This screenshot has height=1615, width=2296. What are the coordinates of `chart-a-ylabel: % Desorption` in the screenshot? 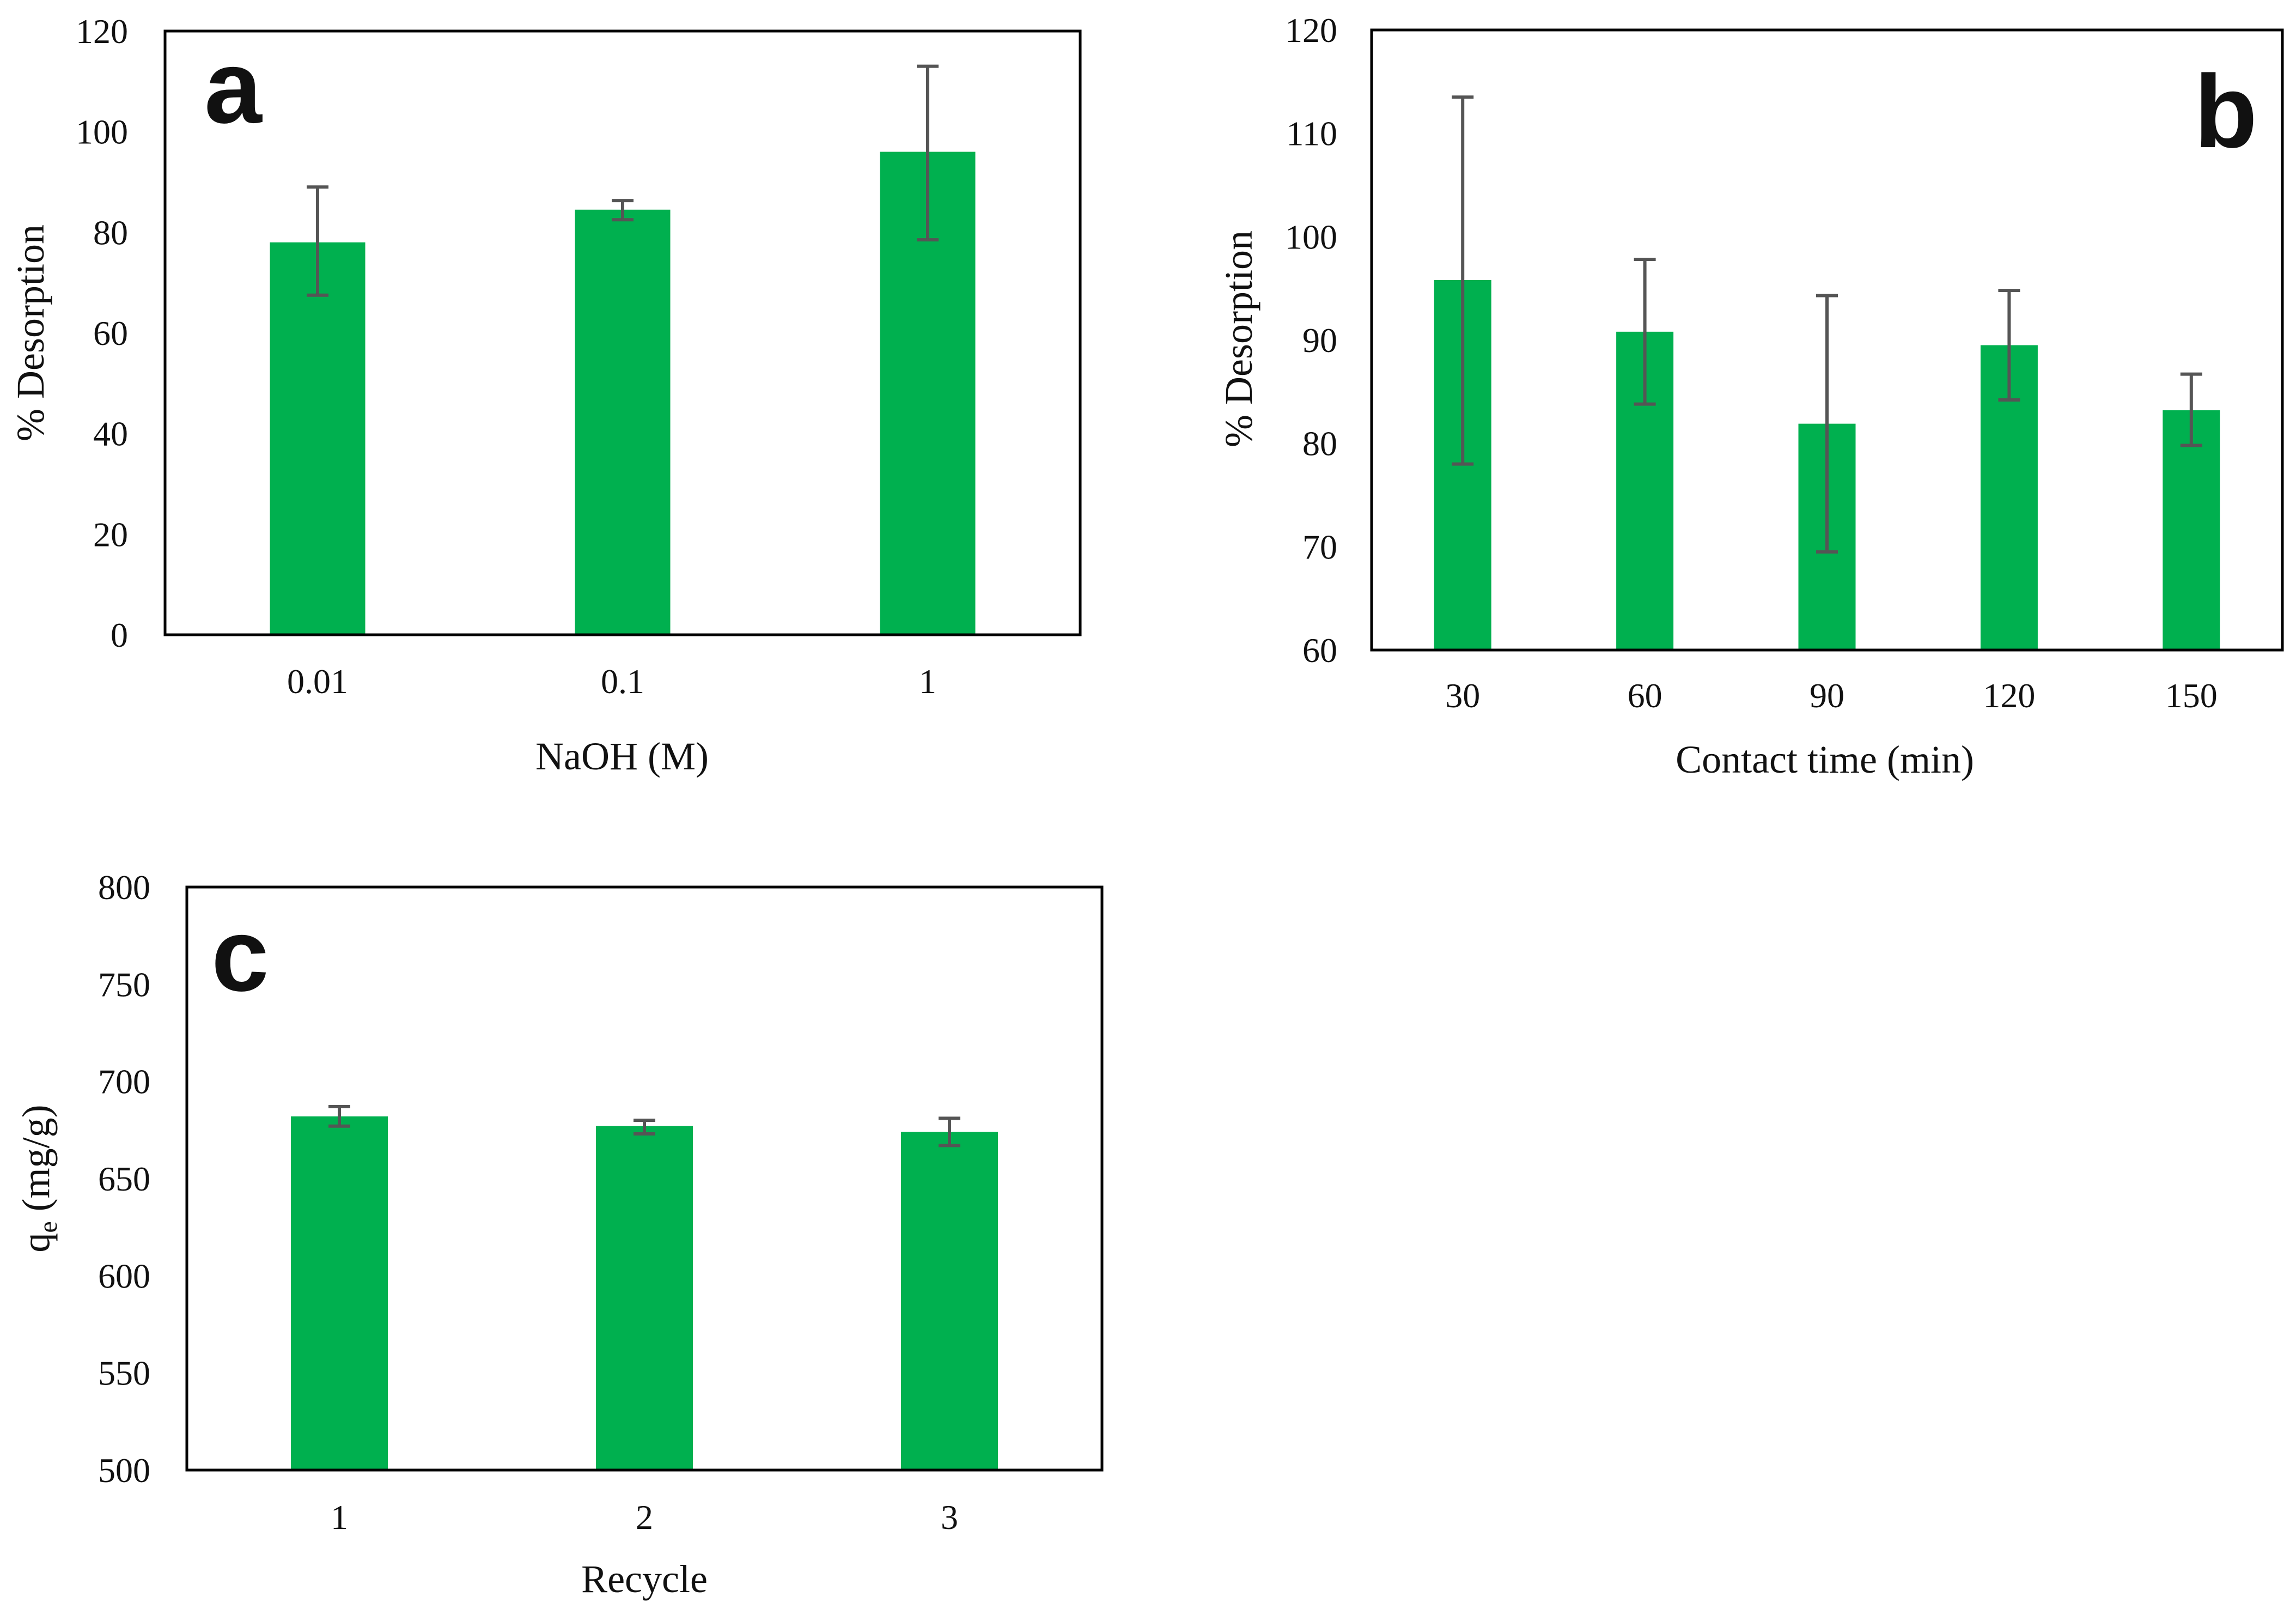 It's located at (30, 332).